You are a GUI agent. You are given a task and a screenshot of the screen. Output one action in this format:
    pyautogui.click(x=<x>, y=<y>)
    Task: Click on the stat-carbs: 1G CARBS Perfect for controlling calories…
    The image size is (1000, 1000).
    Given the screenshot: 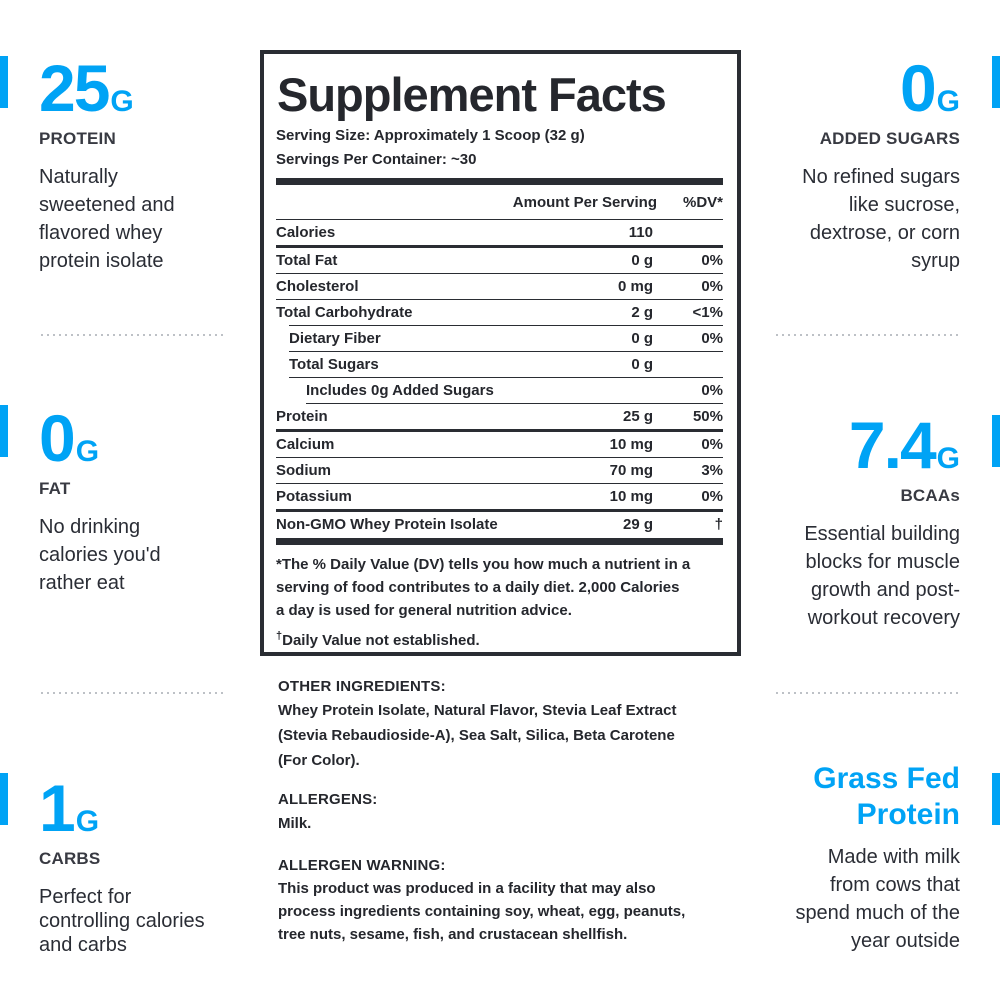 What is the action you would take?
    pyautogui.click(x=139, y=866)
    